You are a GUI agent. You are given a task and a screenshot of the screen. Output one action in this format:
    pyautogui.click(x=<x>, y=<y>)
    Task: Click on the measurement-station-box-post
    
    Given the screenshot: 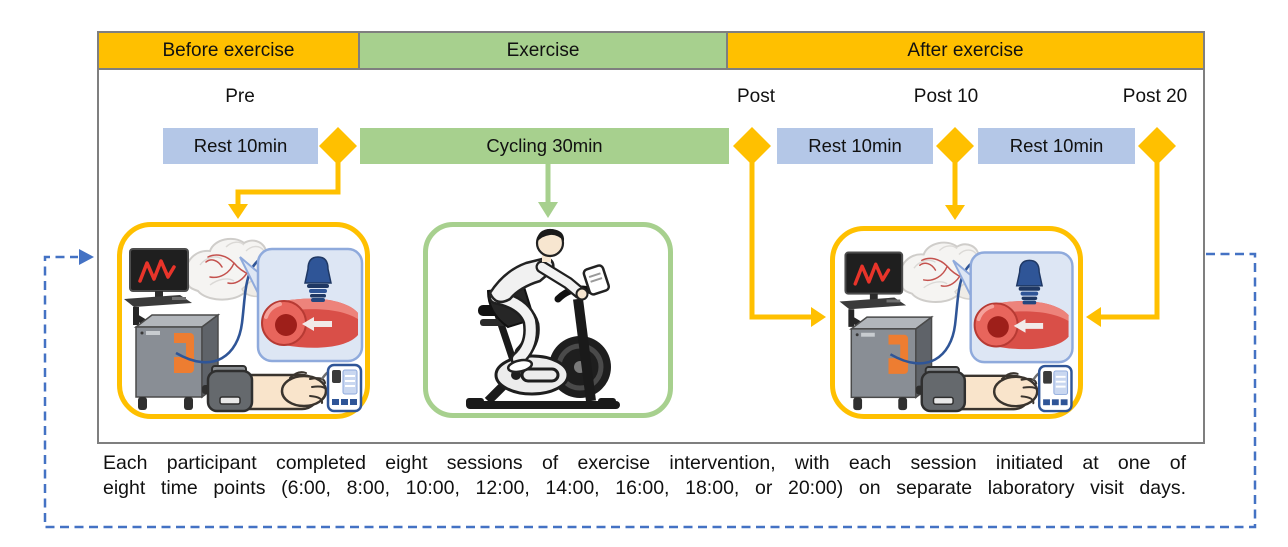 What is the action you would take?
    pyautogui.click(x=956, y=322)
    